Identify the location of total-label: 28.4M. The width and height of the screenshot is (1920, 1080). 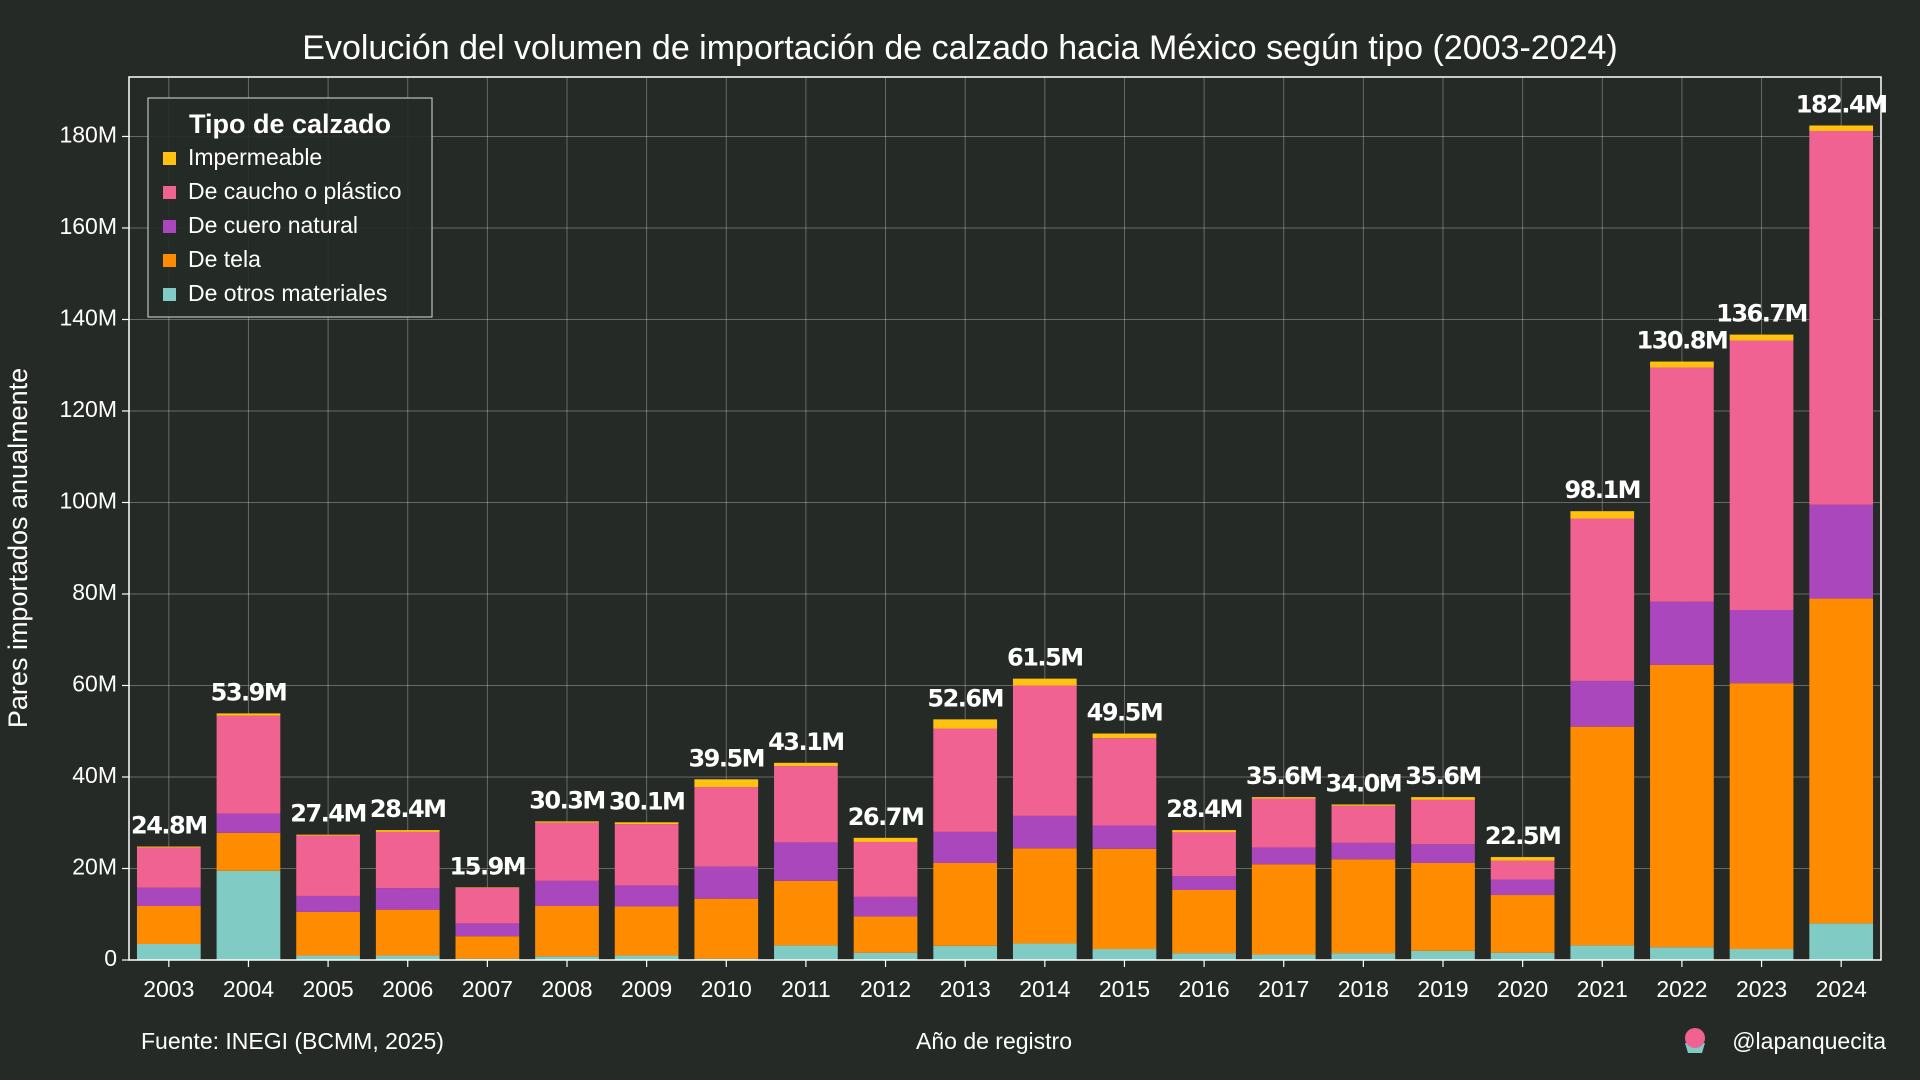
(408, 809).